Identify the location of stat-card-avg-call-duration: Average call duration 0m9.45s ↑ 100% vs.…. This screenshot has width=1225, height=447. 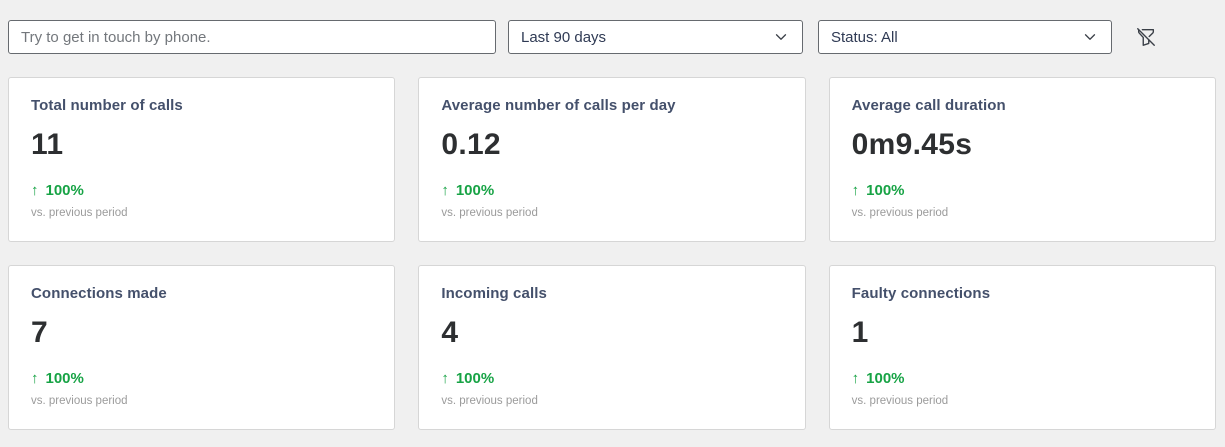
(1022, 159).